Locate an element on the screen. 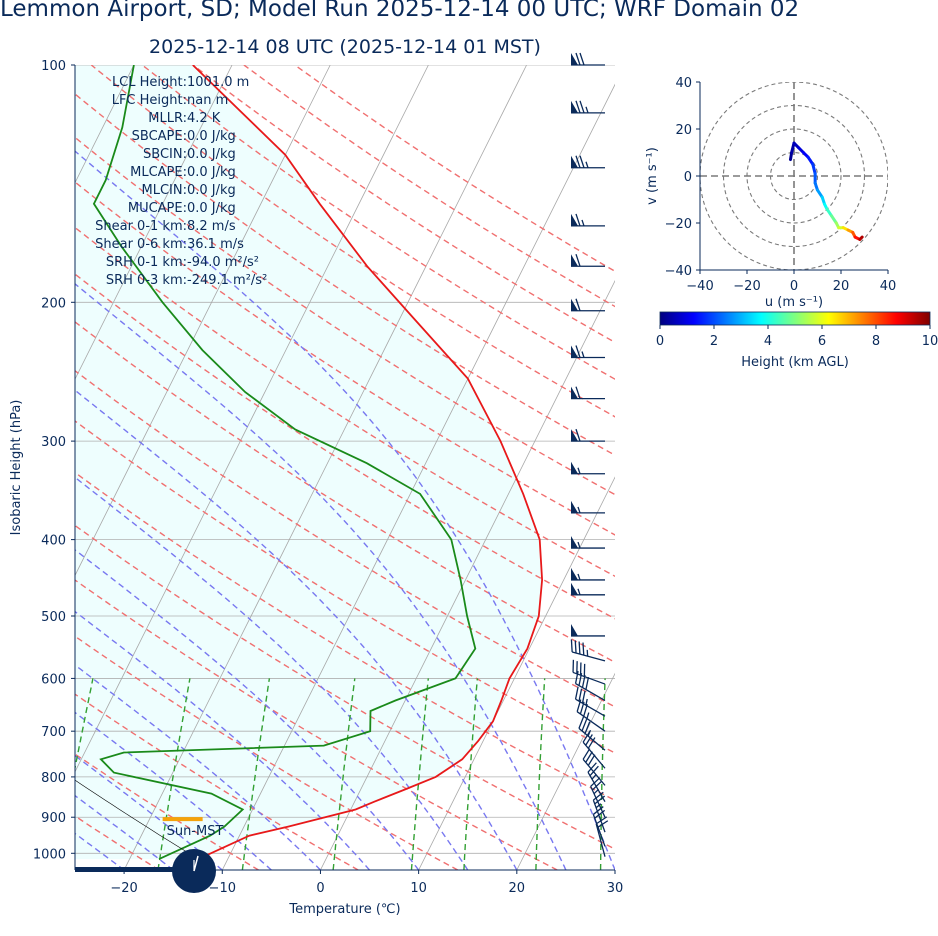  stat-value: 36.1 m/s is located at coordinates (215, 244).